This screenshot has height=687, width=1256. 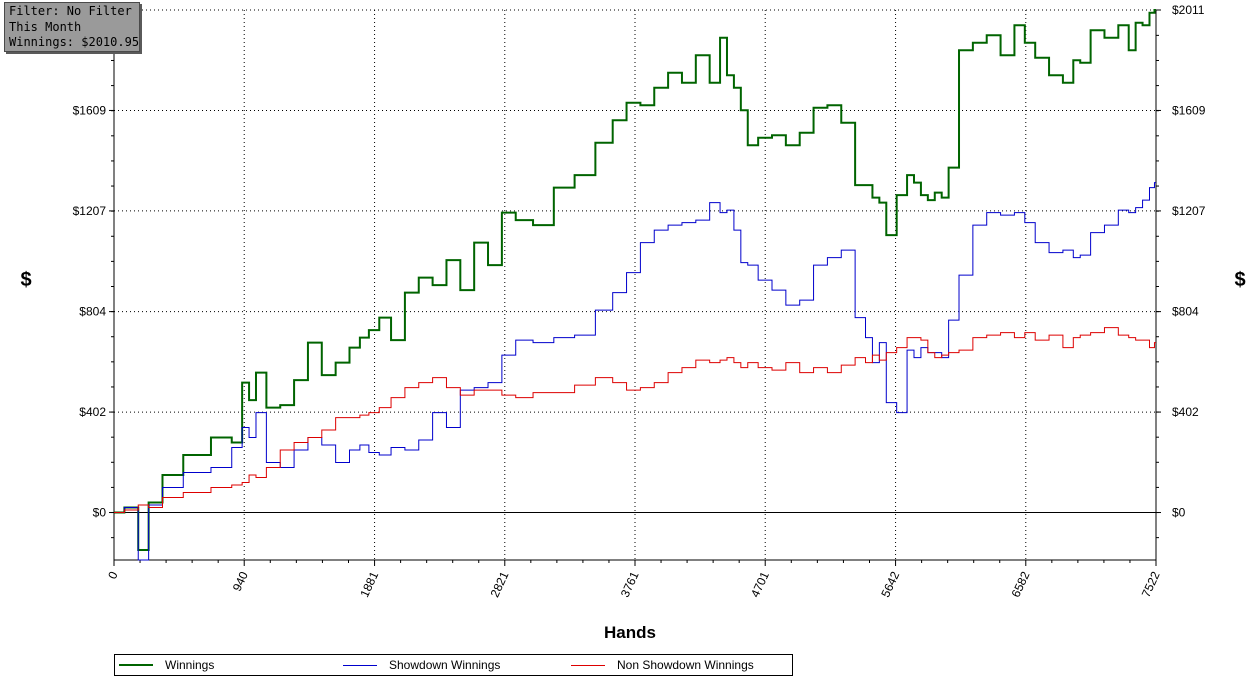 I want to click on legend-label-non-showdown: Non Showdown Winnings, so click(x=685, y=665).